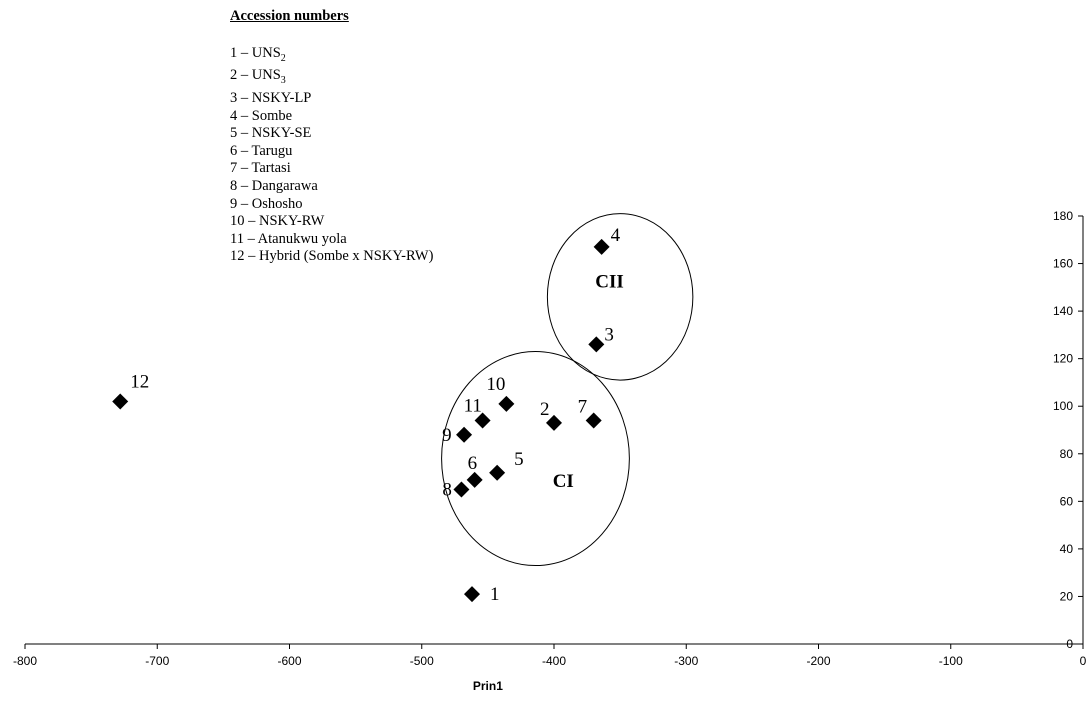 The width and height of the screenshot is (1086, 703). What do you see at coordinates (1067, 501) in the screenshot?
I see `y-tick-label: 60` at bounding box center [1067, 501].